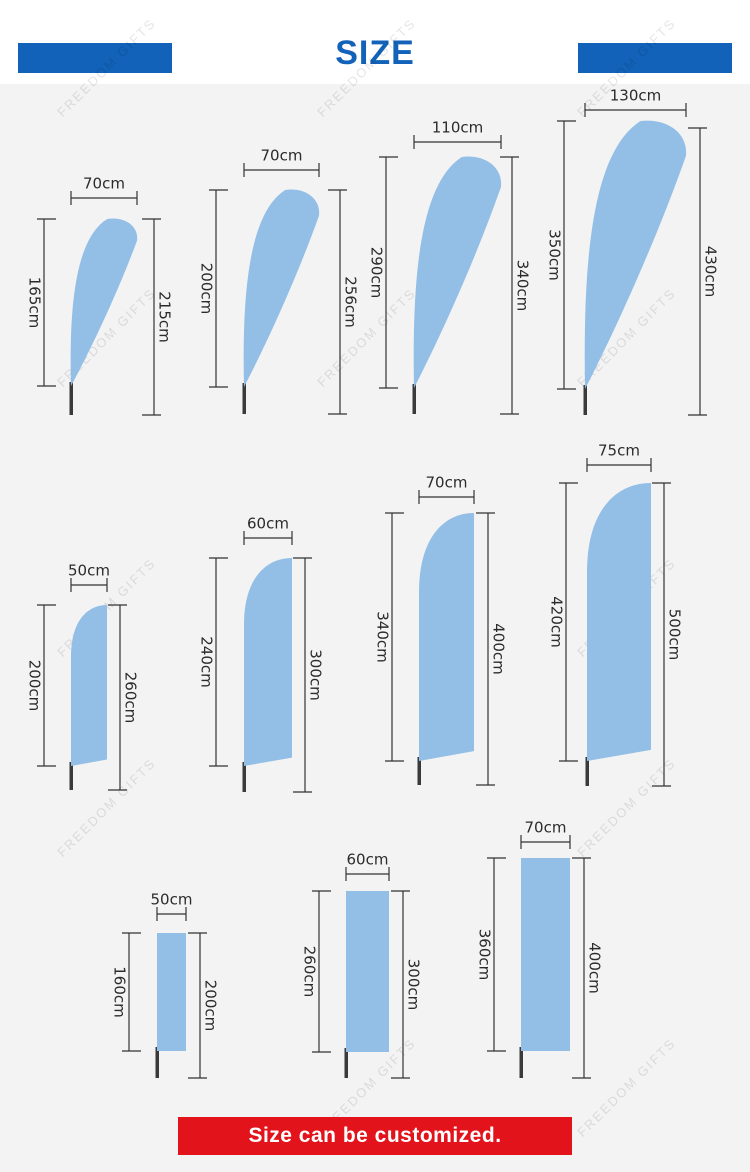  I want to click on flag-5: 50cm 200cm 260cm, so click(83, 676).